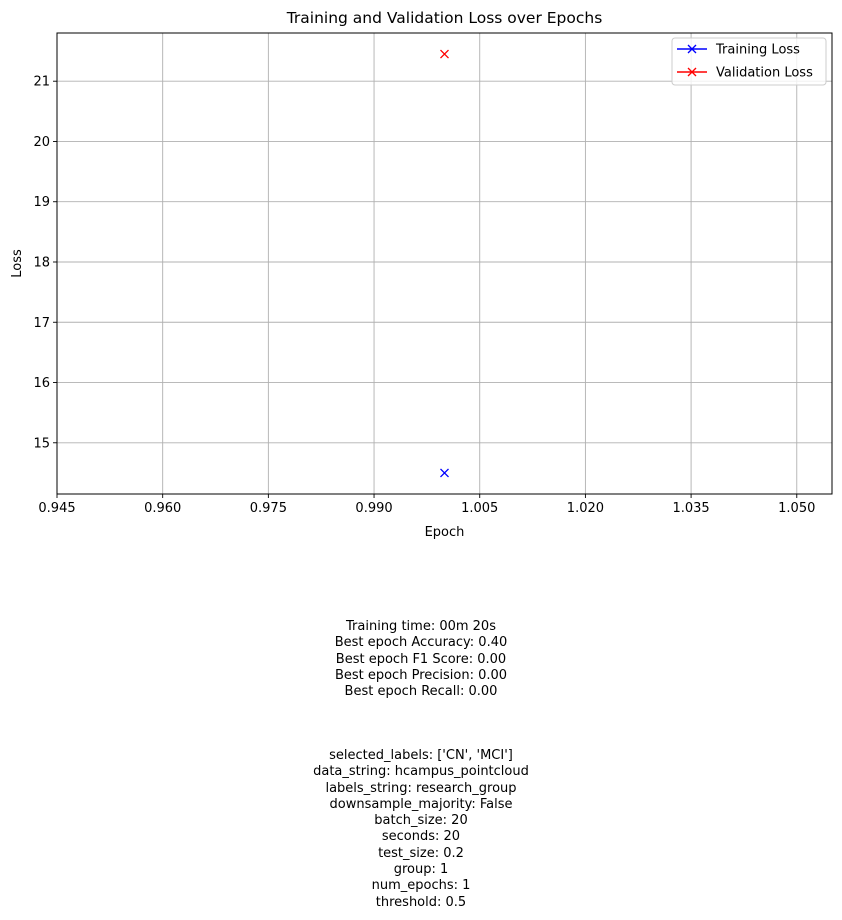 The height and width of the screenshot is (920, 842). Describe the element at coordinates (796, 508) in the screenshot. I see `x-tick-label: 1.050` at that location.